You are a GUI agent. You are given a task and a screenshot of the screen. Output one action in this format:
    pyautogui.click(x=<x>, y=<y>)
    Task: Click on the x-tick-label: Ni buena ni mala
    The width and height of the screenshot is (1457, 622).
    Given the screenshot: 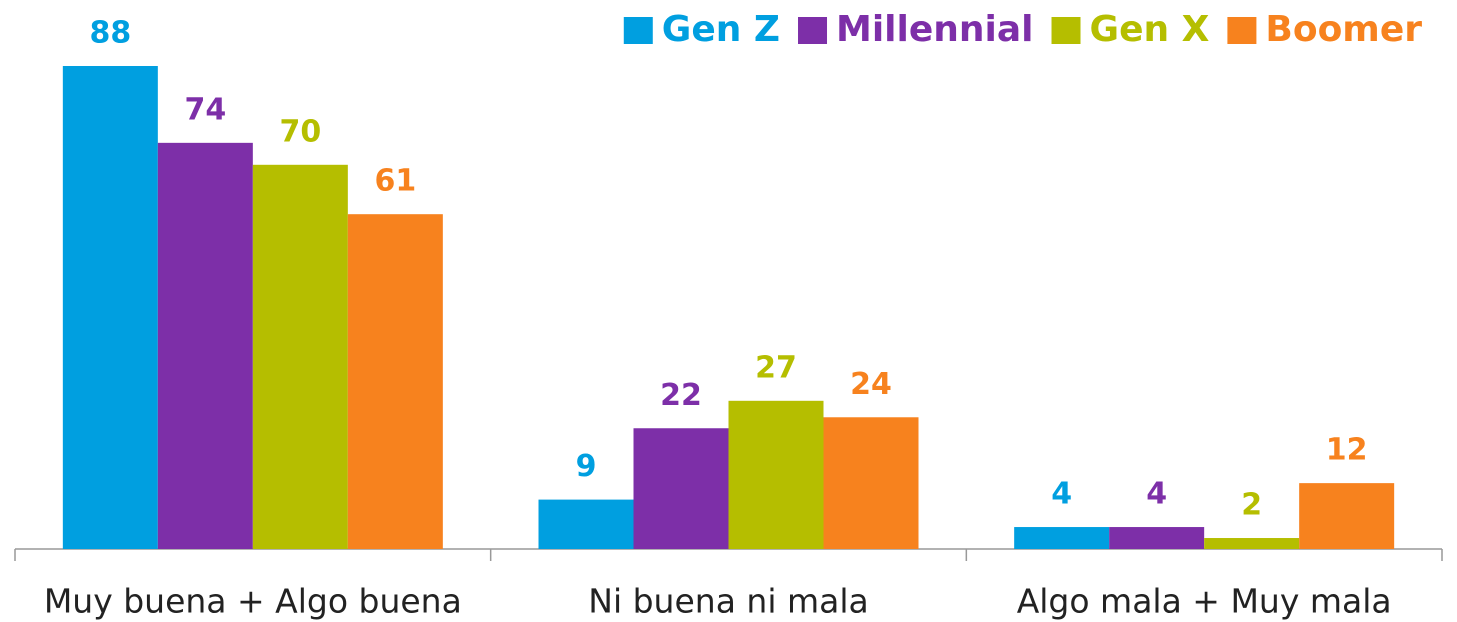 What is the action you would take?
    pyautogui.click(x=728, y=601)
    